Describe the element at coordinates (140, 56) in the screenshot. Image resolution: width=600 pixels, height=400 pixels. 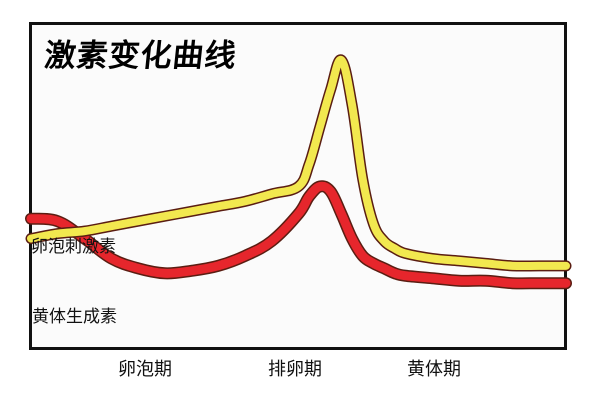
I see `chart-title: 激素变化曲线` at that location.